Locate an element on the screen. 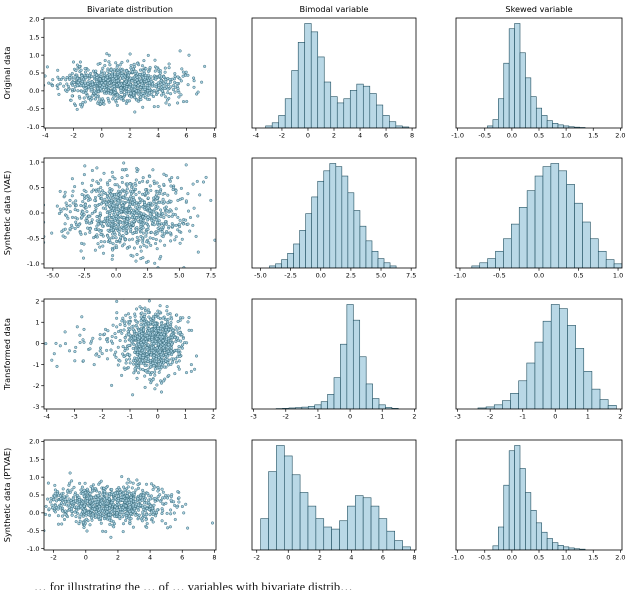 Image resolution: width=640 pixels, height=590 pixels. x-tick-label: -0.5 is located at coordinates (484, 136).